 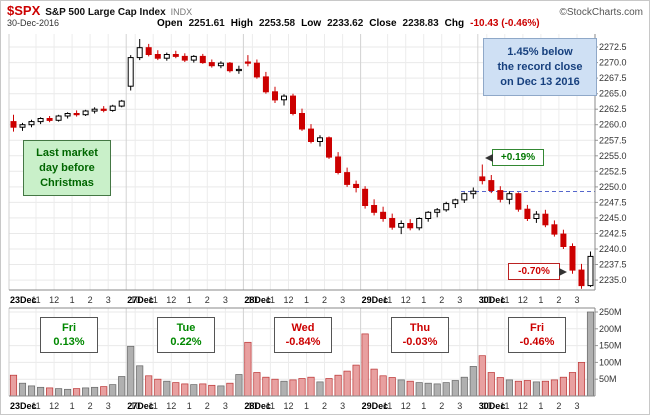 I want to click on day-summary-wed: Wed -0.84%, so click(x=303, y=335).